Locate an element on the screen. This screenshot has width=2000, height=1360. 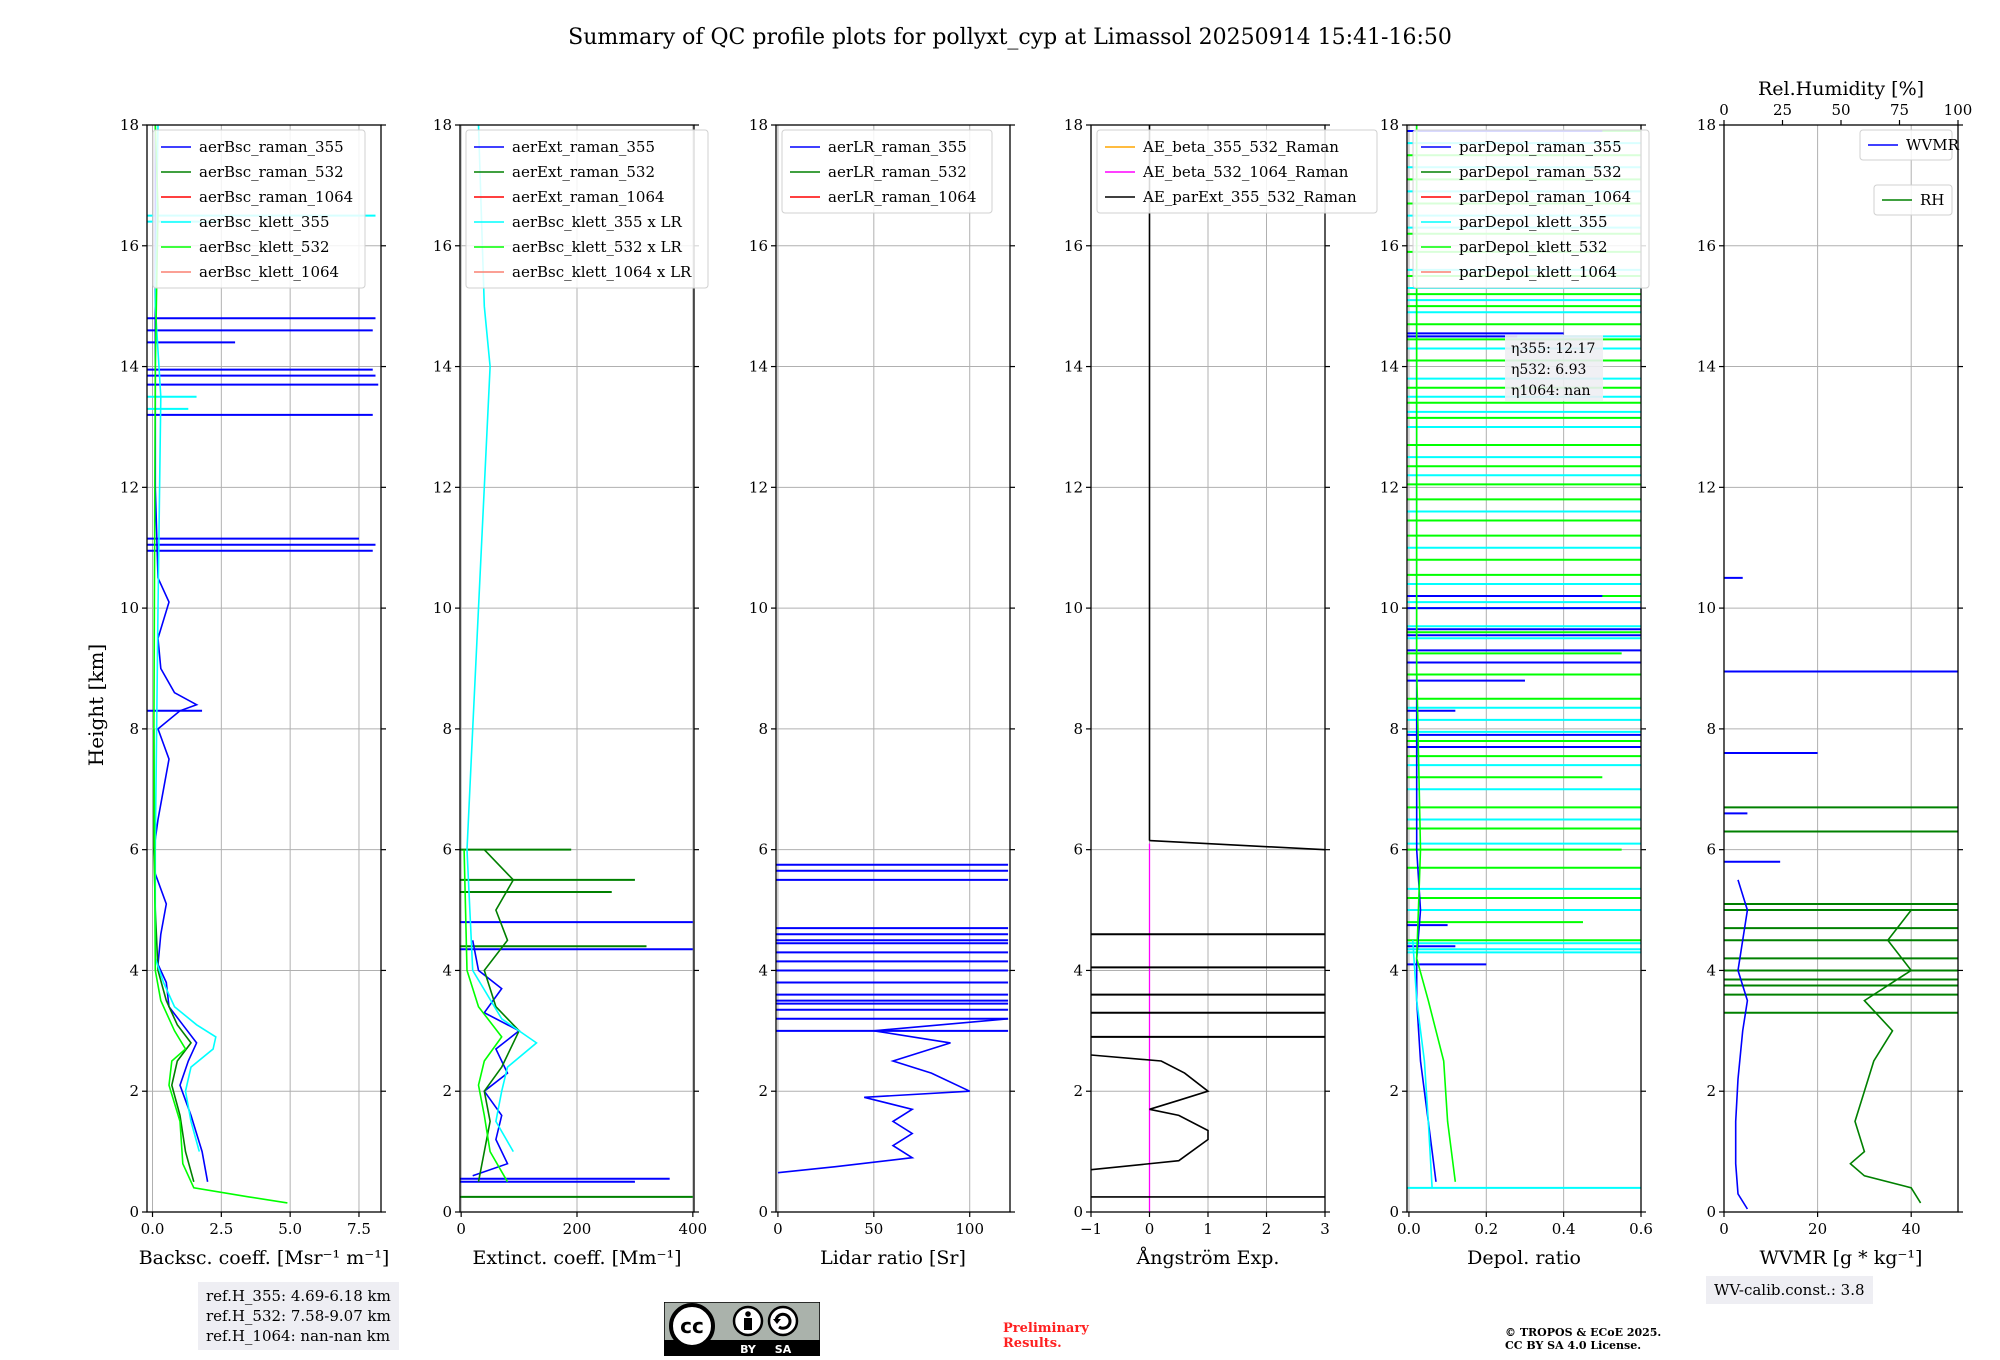
eta-annotation-line: η355: 12.17 is located at coordinates (1553, 349).